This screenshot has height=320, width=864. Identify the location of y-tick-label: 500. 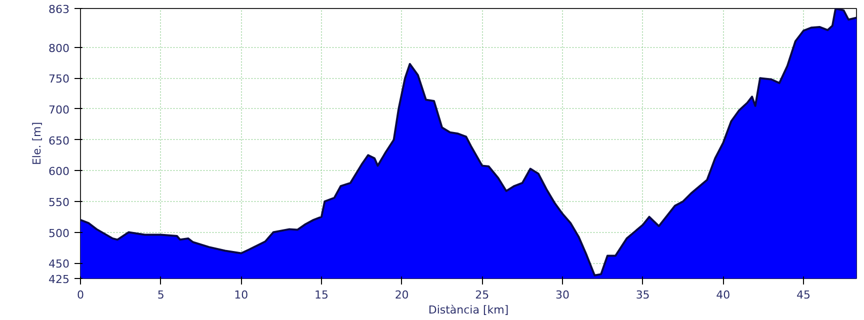
(59, 233).